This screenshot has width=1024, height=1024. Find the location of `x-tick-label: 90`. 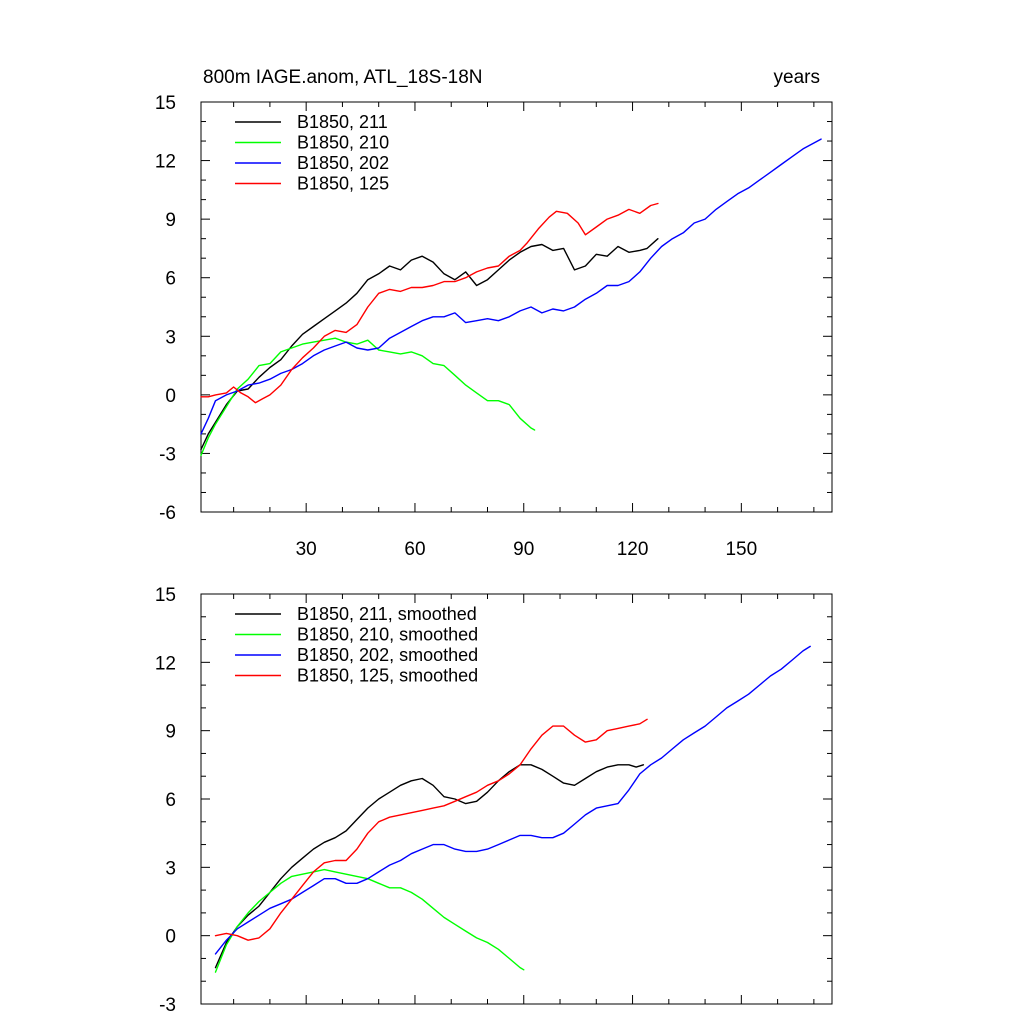

x-tick-label: 90 is located at coordinates (523, 549).